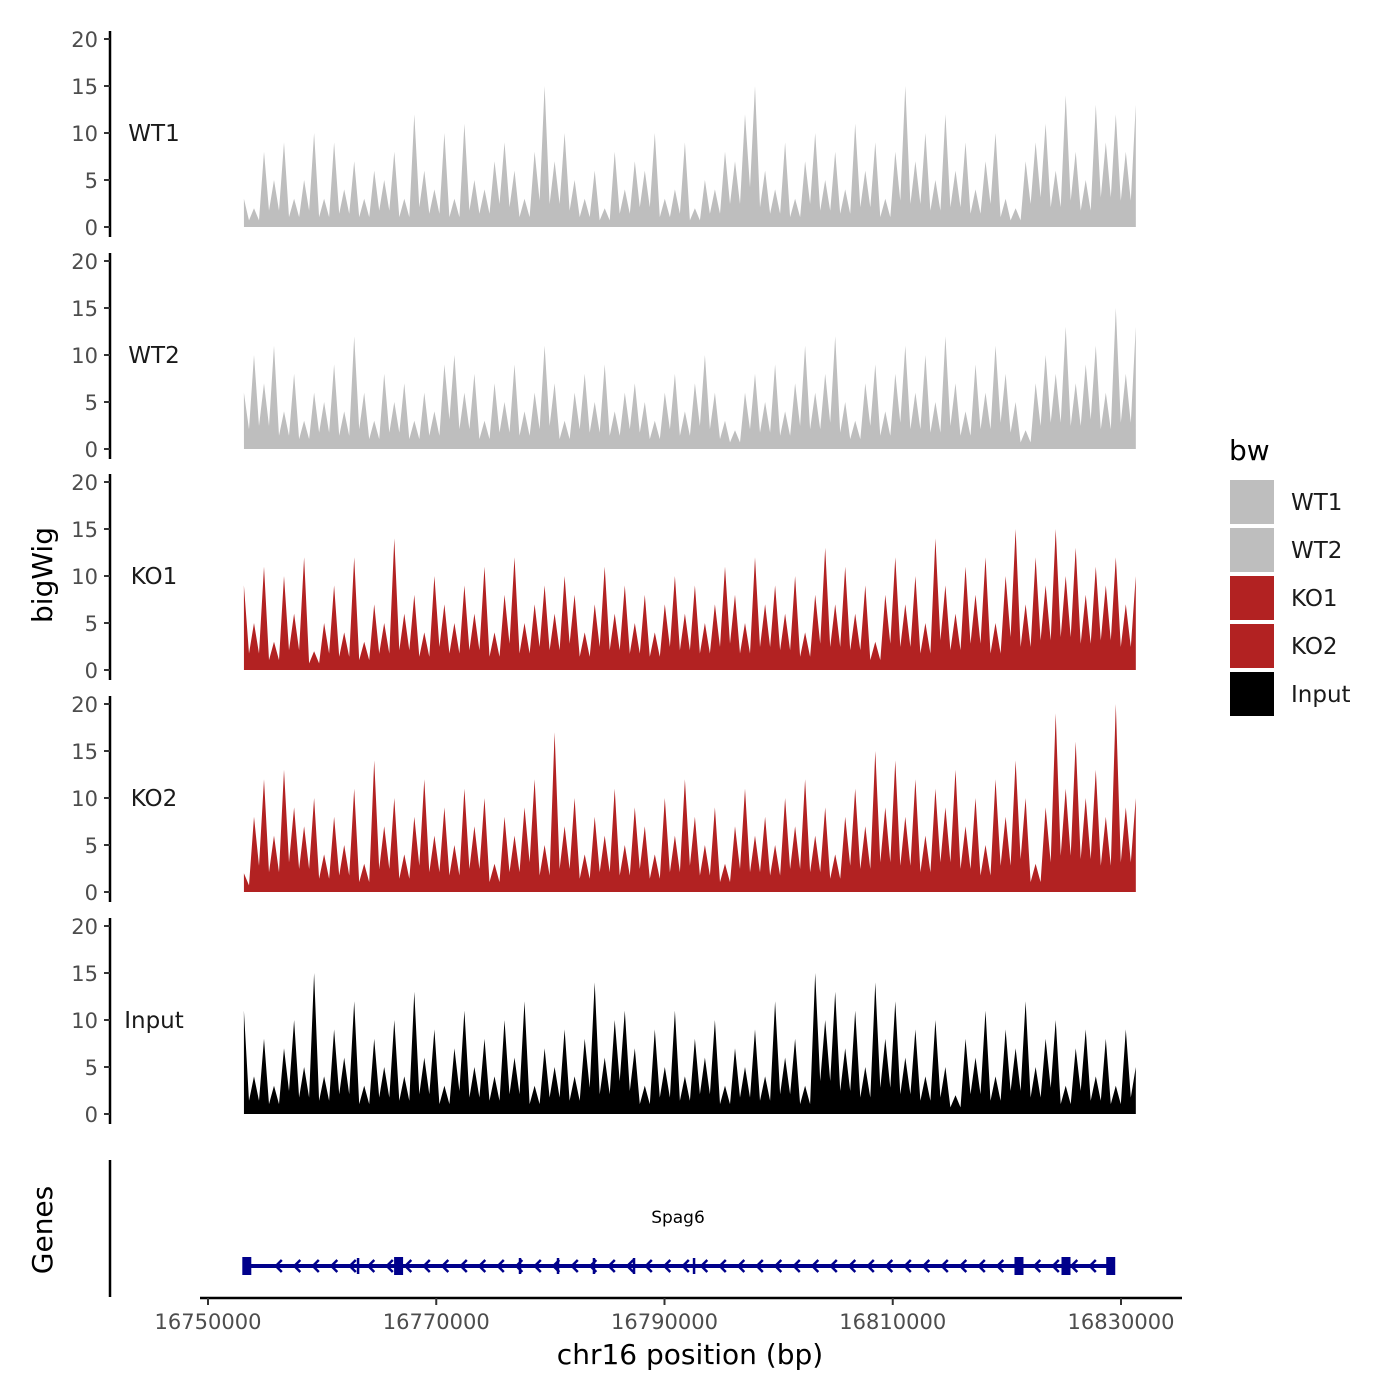 This screenshot has height=1400, width=1400. What do you see at coordinates (689, 156) in the screenshot?
I see `area-wt1` at bounding box center [689, 156].